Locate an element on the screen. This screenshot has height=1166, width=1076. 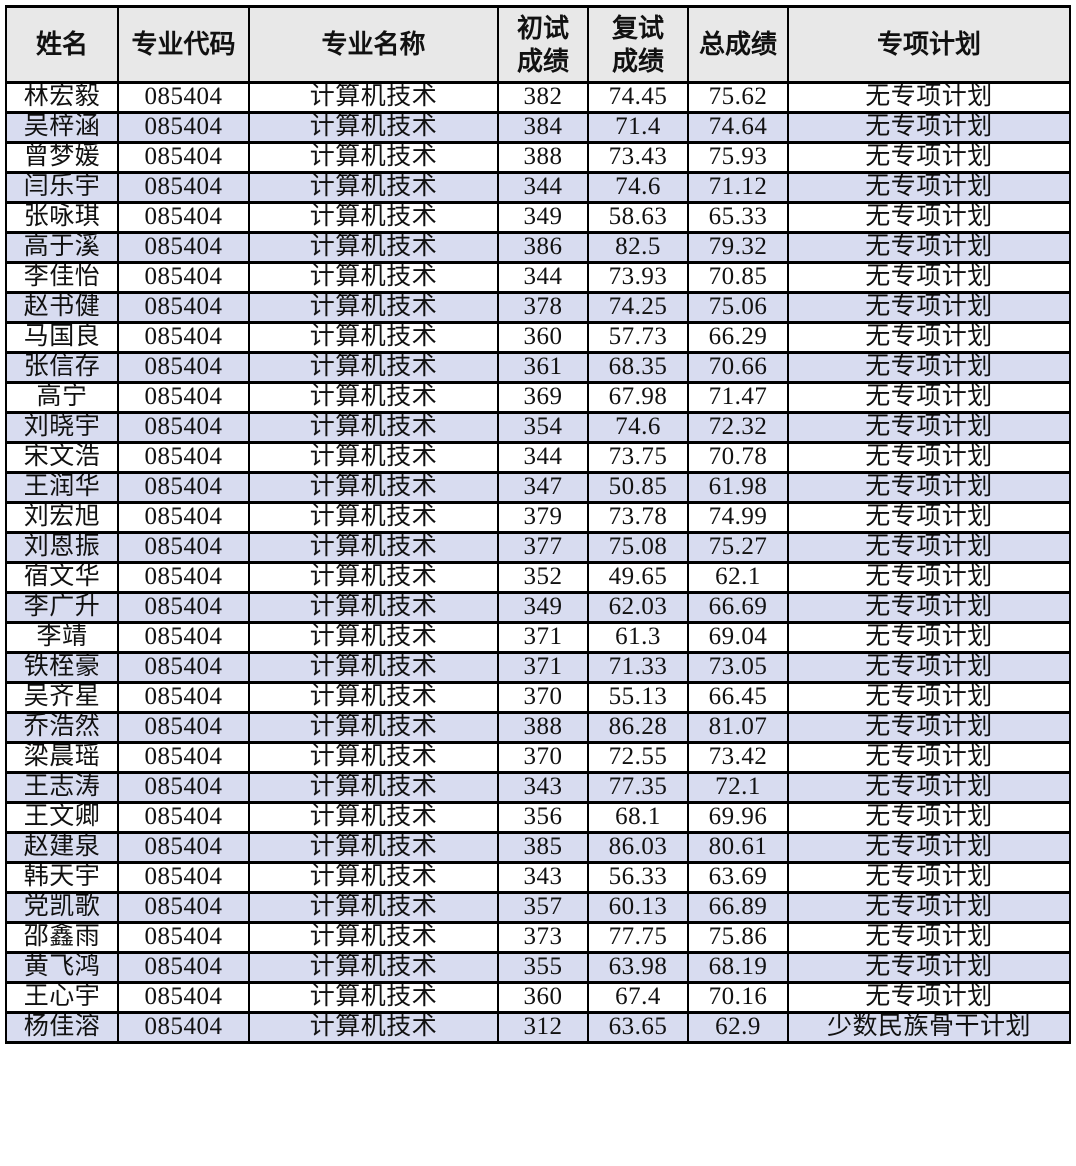
table-row: 李靖 085404 计算机技术 371 61.3 69.04 无专项计划 is located at coordinates (538, 637).